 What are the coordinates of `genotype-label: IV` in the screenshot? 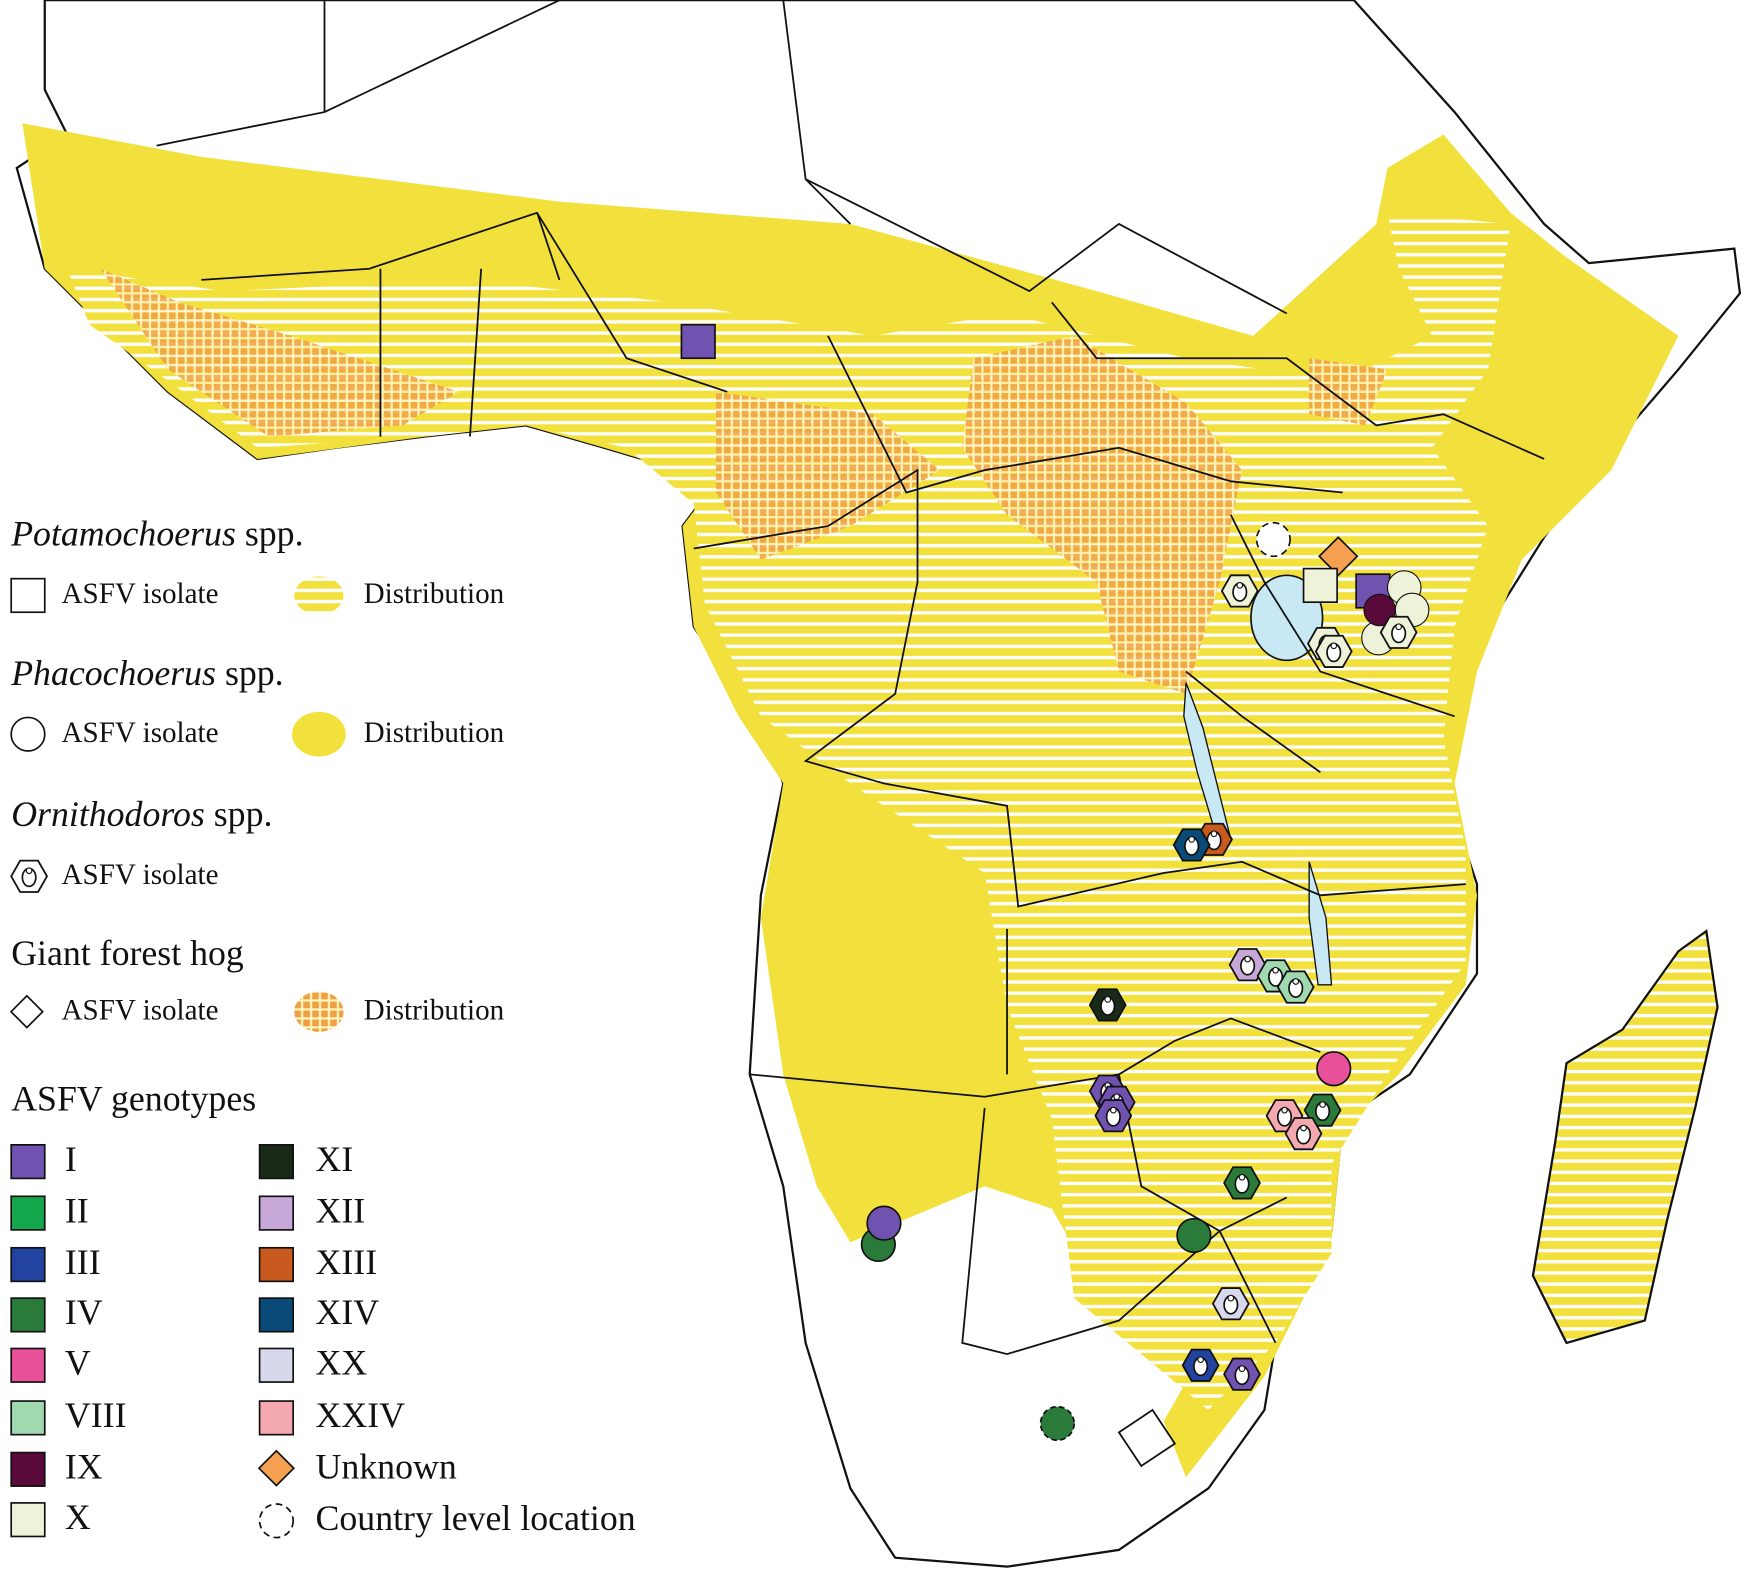 It's located at (84, 1312).